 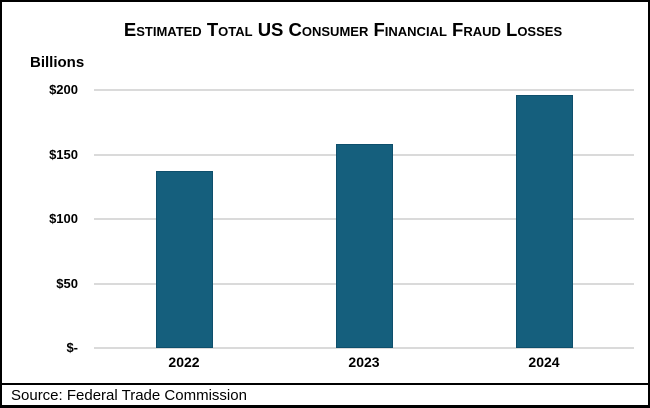 I want to click on y-axis-unit-label: Billions, so click(x=57, y=62).